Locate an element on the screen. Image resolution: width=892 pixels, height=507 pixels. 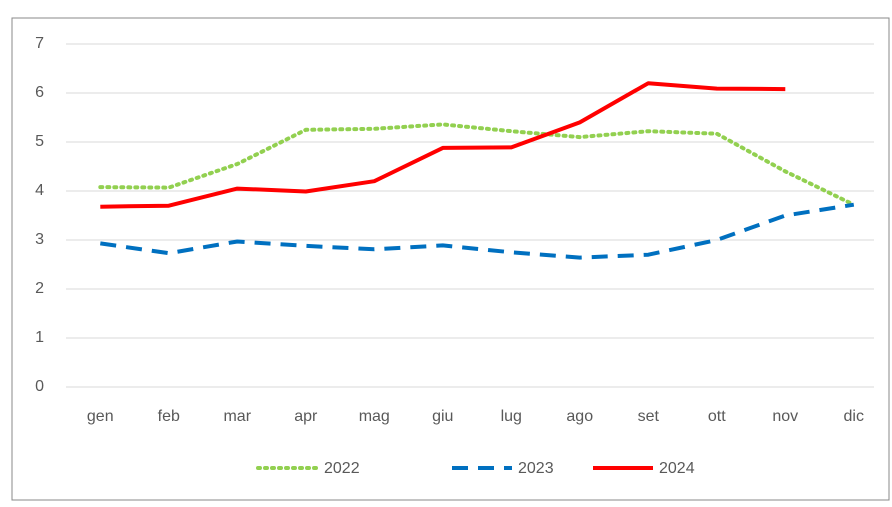
x-tick-label: lug is located at coordinates (511, 416).